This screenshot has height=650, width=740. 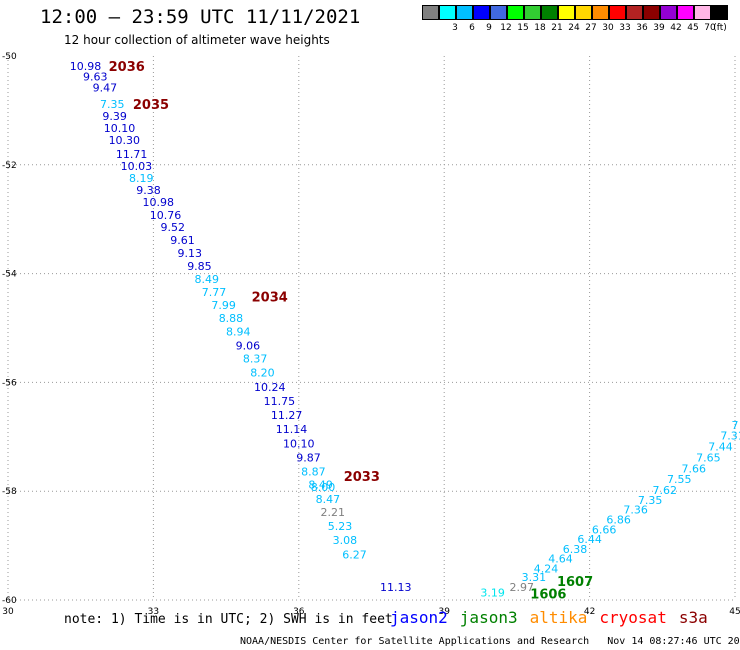 What do you see at coordinates (9, 166) in the screenshot?
I see `y-tick-label: -52` at bounding box center [9, 166].